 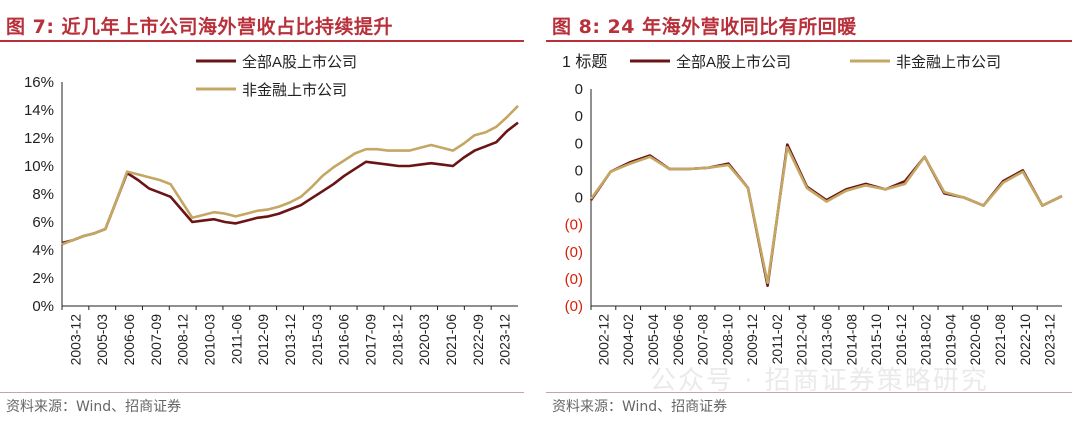 What do you see at coordinates (102, 340) in the screenshot?
I see `left-x-tick-label: 2005-03` at bounding box center [102, 340].